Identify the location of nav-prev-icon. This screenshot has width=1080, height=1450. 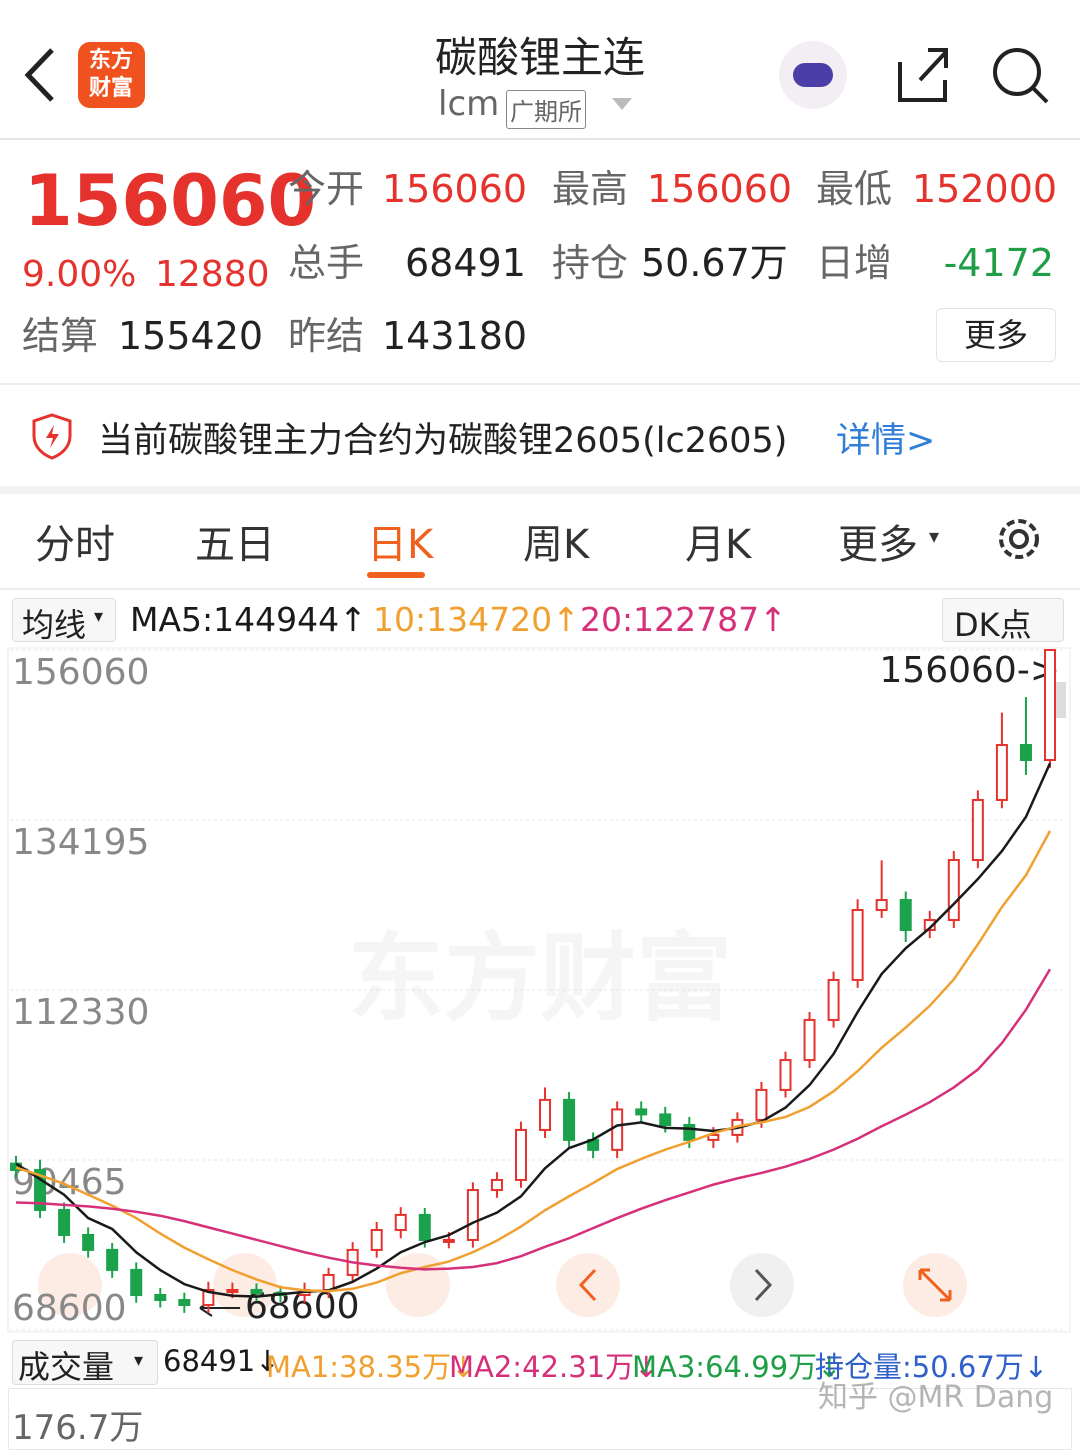
(587, 1285).